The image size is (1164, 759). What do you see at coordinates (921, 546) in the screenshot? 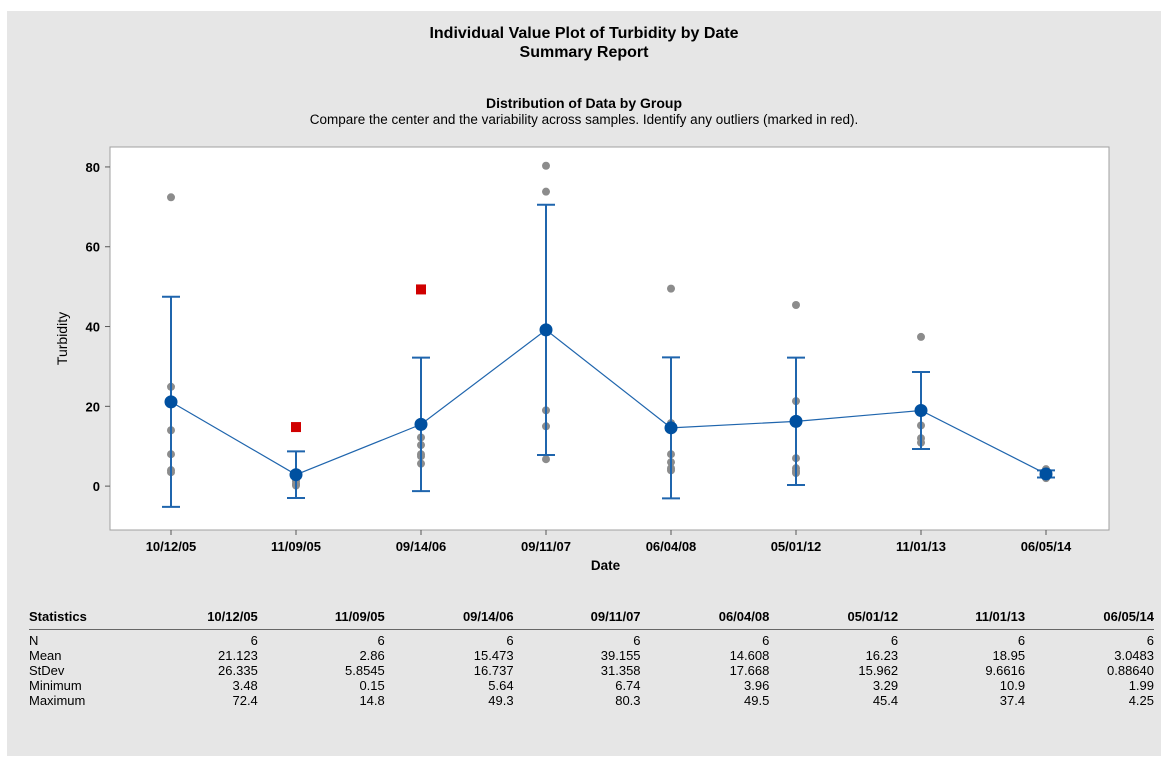
I see `x-tick-label: 11/01/13` at bounding box center [921, 546].